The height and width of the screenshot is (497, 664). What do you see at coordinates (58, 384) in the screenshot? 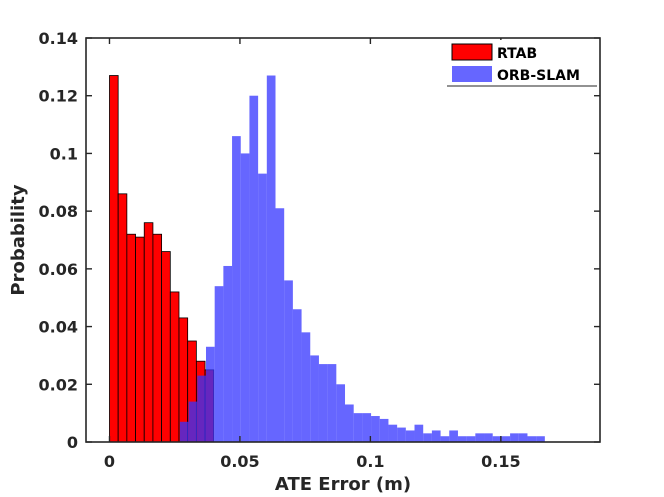
I see `y-tick-label: 0.02` at bounding box center [58, 384].